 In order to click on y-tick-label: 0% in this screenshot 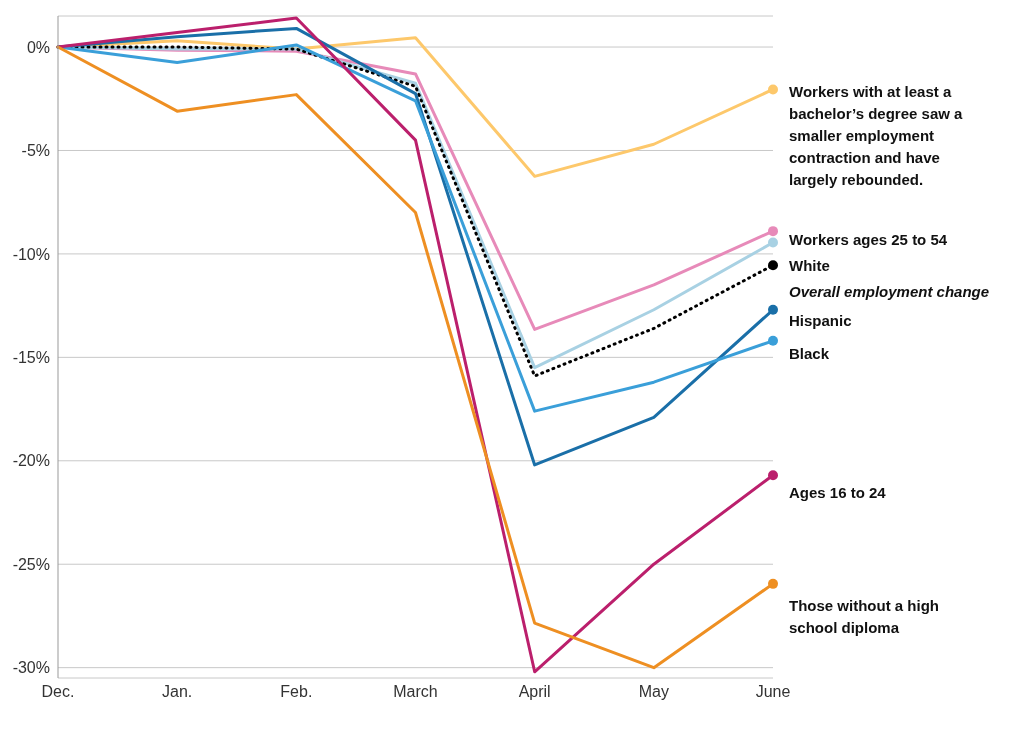, I will do `click(38, 47)`.